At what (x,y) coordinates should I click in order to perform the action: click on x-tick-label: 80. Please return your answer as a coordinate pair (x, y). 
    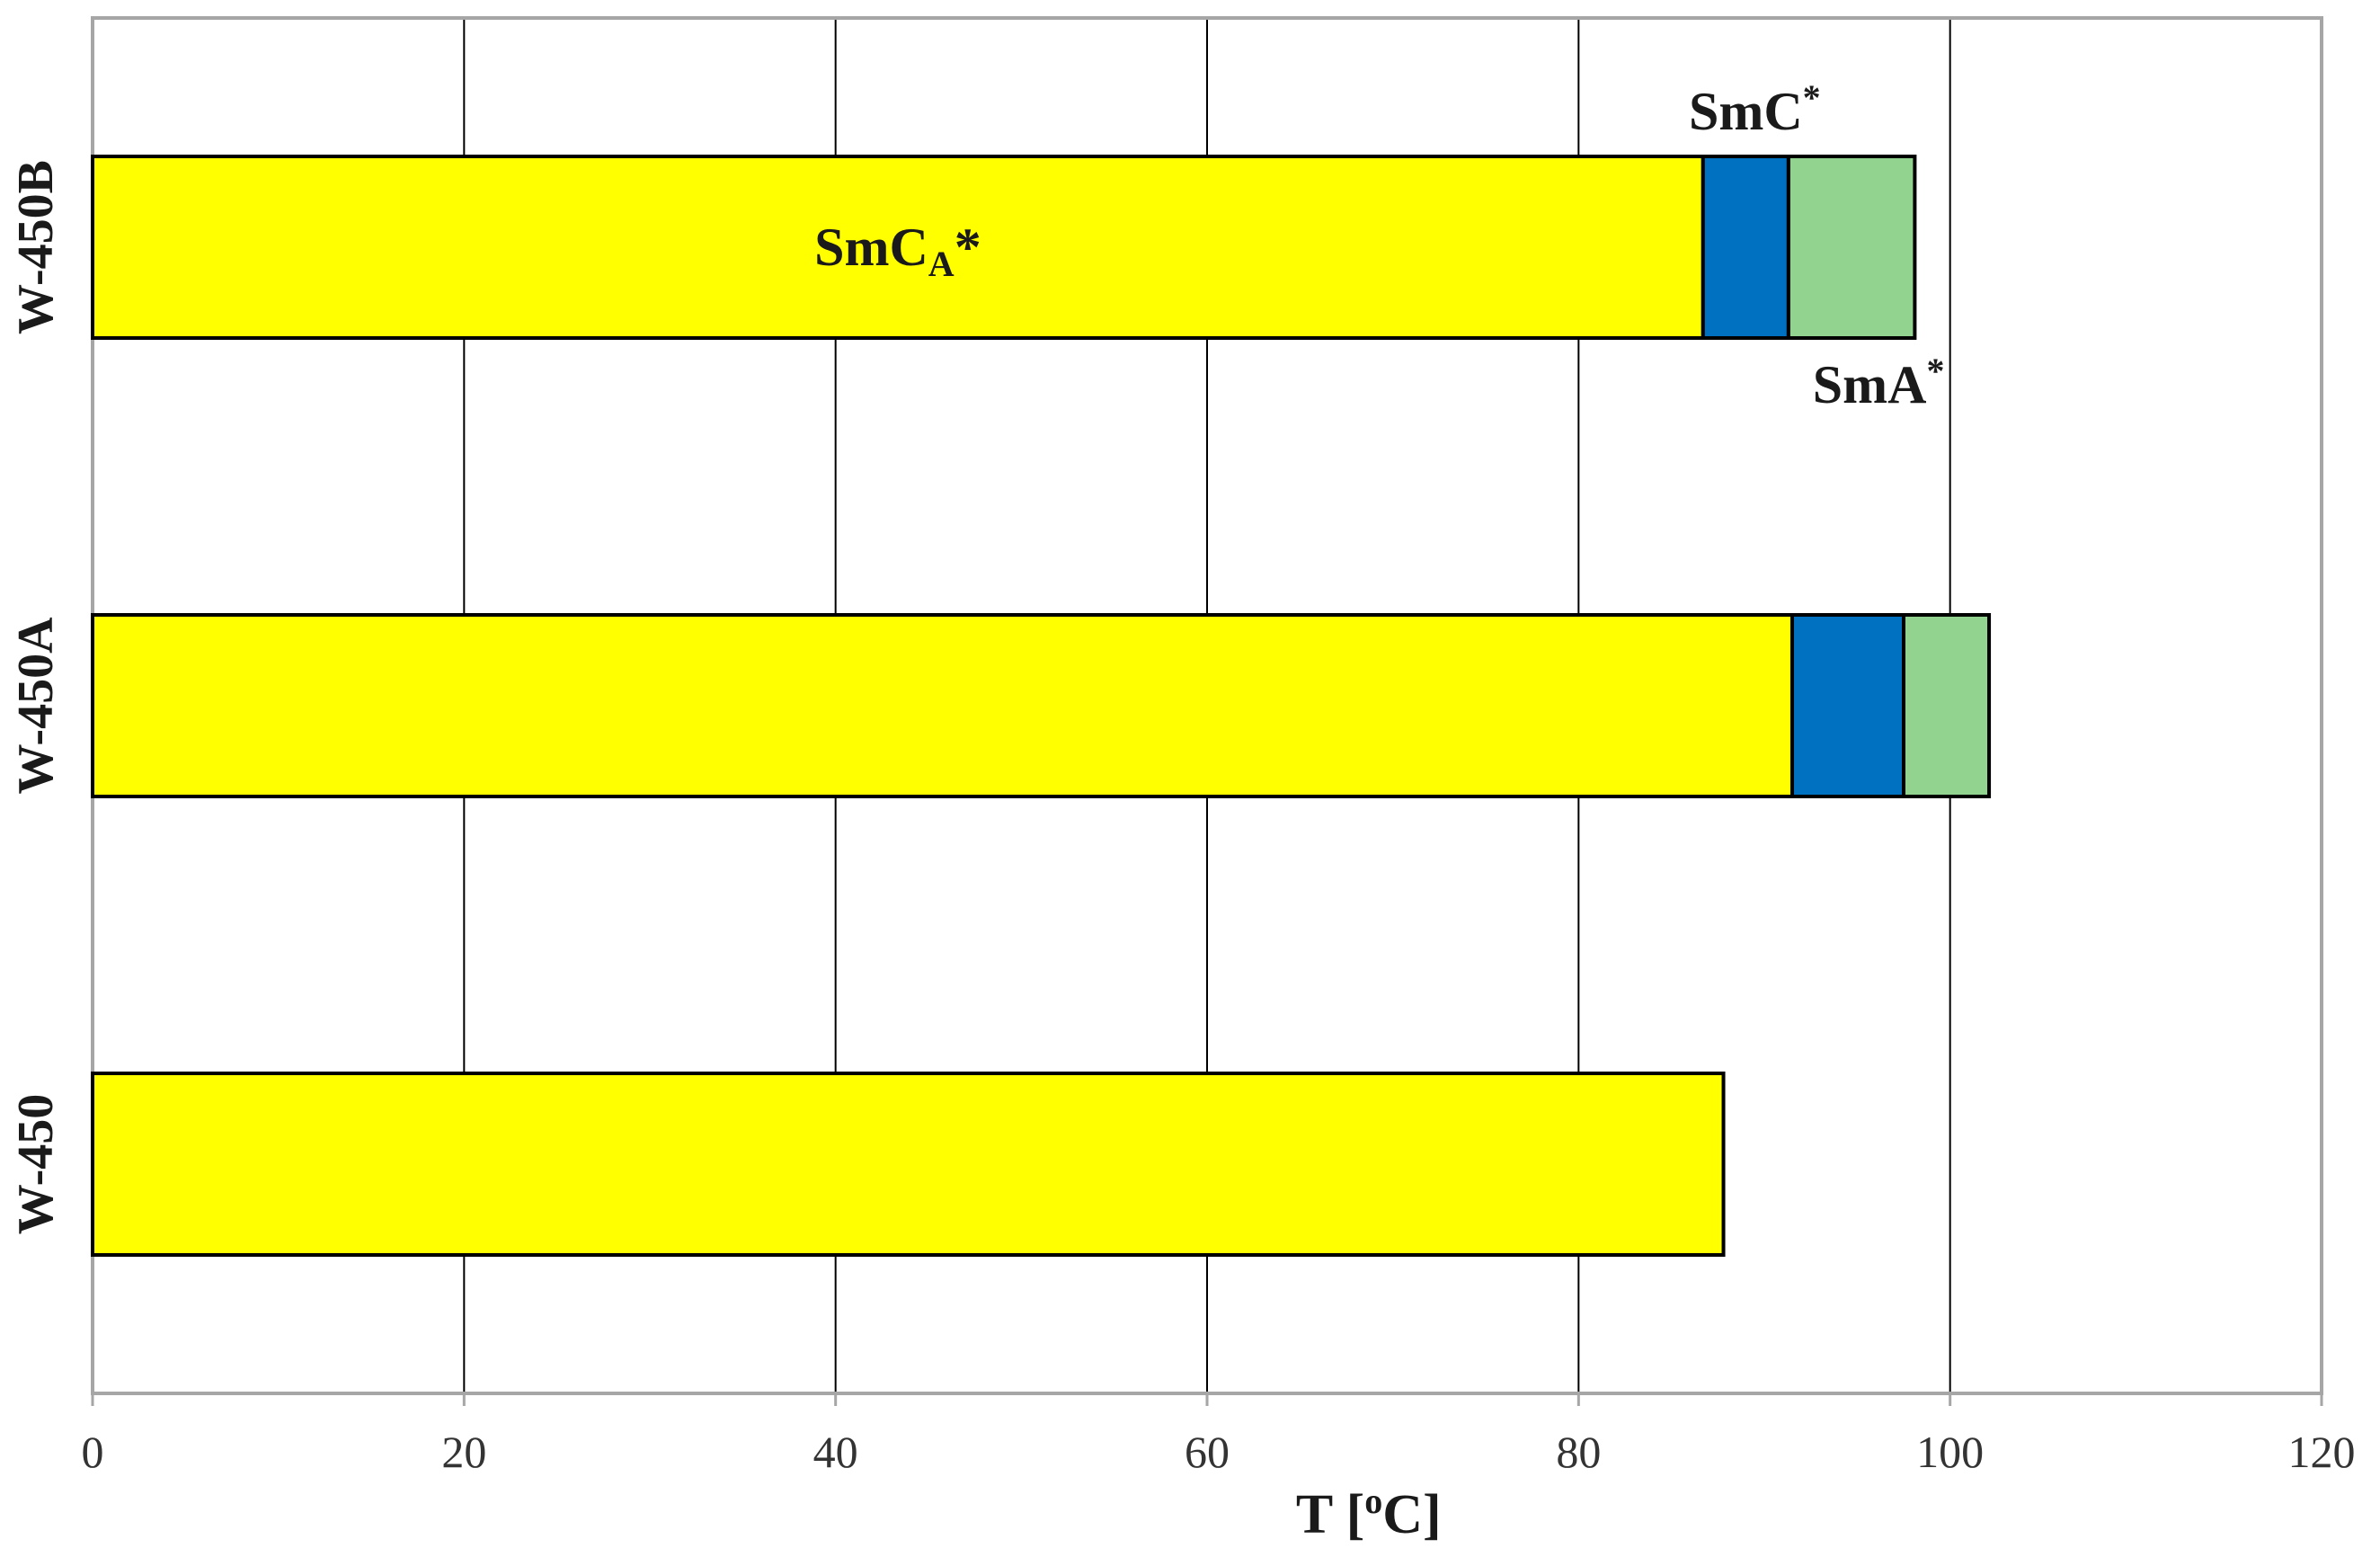
    Looking at the image, I should click on (1578, 1452).